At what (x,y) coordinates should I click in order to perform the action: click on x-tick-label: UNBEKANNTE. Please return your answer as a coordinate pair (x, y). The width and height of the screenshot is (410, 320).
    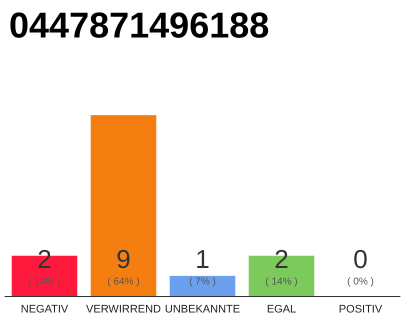
    Looking at the image, I should click on (202, 310).